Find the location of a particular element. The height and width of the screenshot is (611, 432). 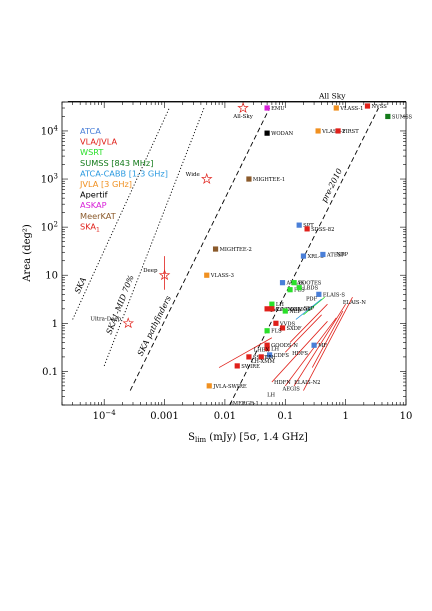

extra-label: LH-XMM is located at coordinates (263, 362).